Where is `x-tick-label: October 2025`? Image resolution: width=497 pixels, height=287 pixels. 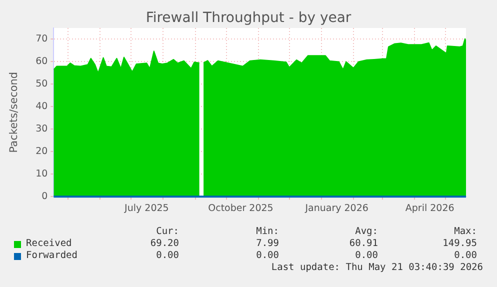 x-tick-label: October 2025 is located at coordinates (241, 208).